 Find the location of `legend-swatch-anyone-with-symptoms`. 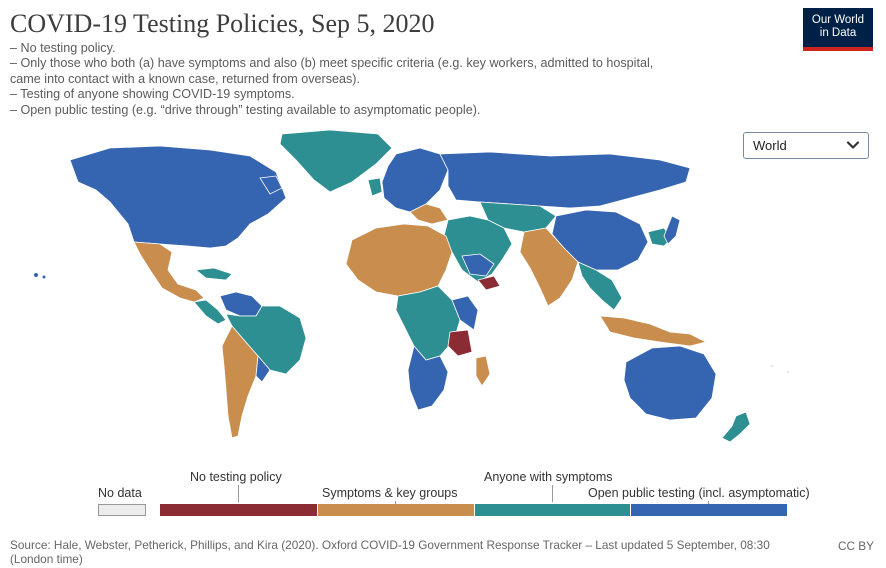

legend-swatch-anyone-with-symptoms is located at coordinates (552, 510).